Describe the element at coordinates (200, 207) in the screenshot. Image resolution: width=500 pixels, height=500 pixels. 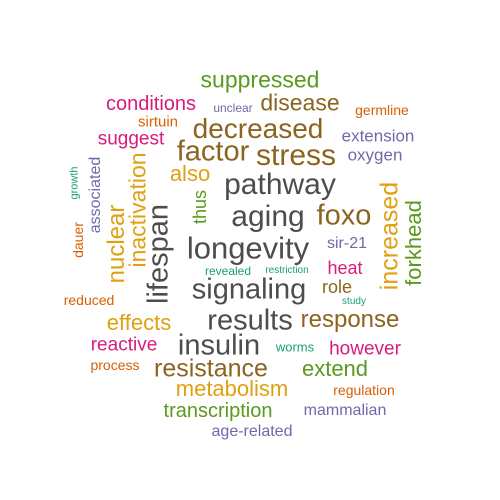
I see `word-thus: thus` at that location.